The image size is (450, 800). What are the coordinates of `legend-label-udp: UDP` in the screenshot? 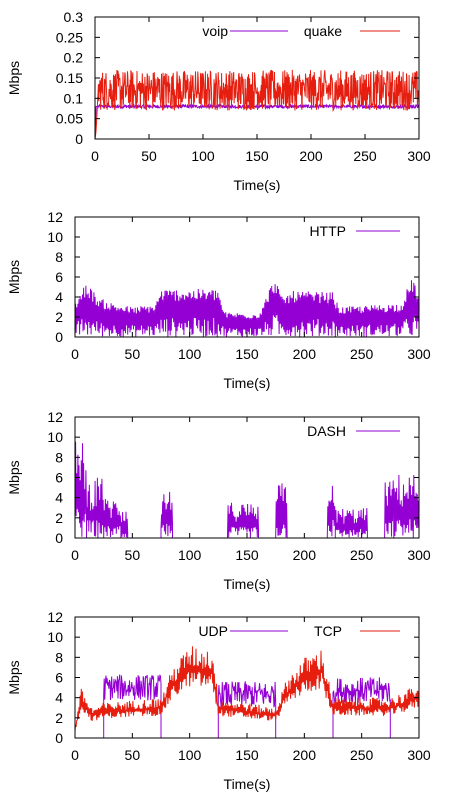 It's located at (213, 631).